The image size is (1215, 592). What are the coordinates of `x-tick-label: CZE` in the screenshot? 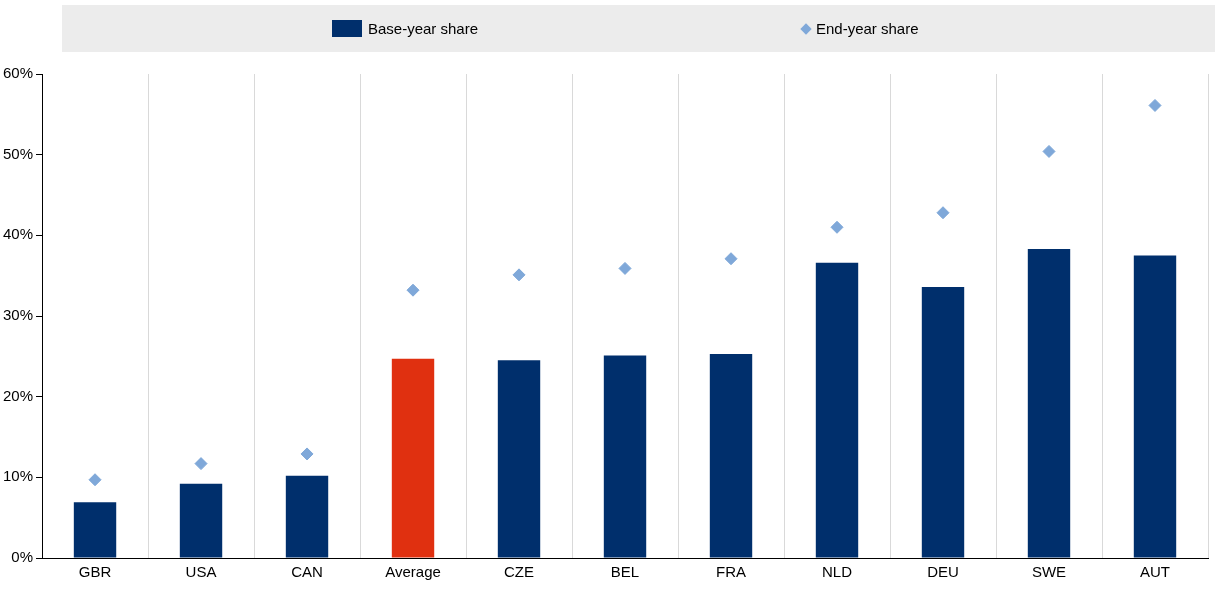 It's located at (519, 572).